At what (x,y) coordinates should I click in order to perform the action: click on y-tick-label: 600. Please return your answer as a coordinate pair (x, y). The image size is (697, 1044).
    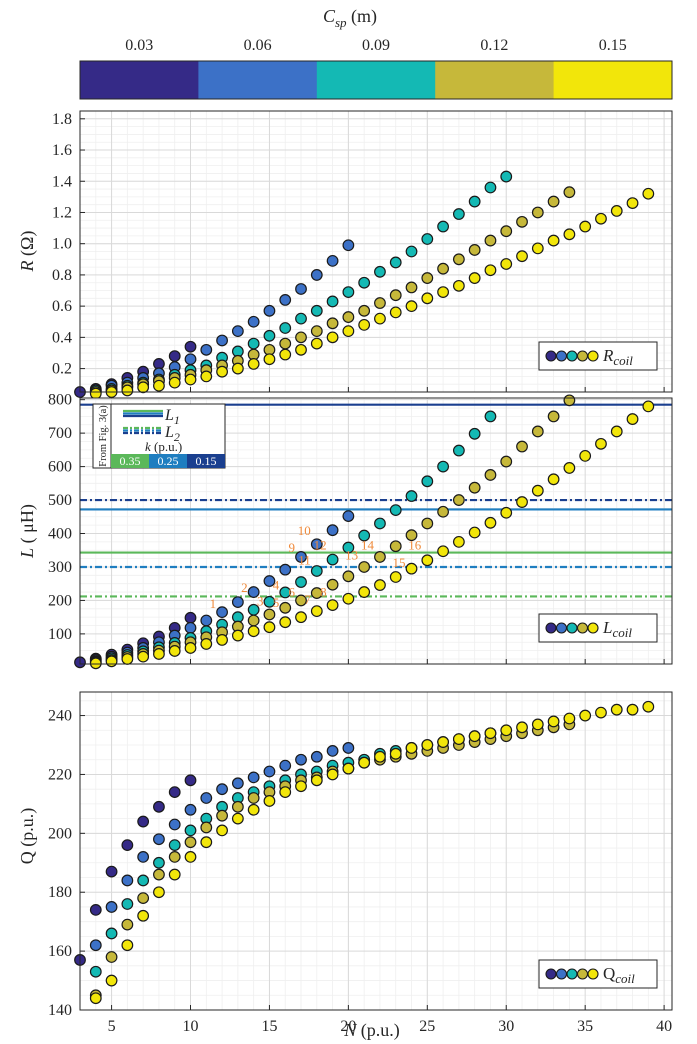
    Looking at the image, I should click on (60, 467).